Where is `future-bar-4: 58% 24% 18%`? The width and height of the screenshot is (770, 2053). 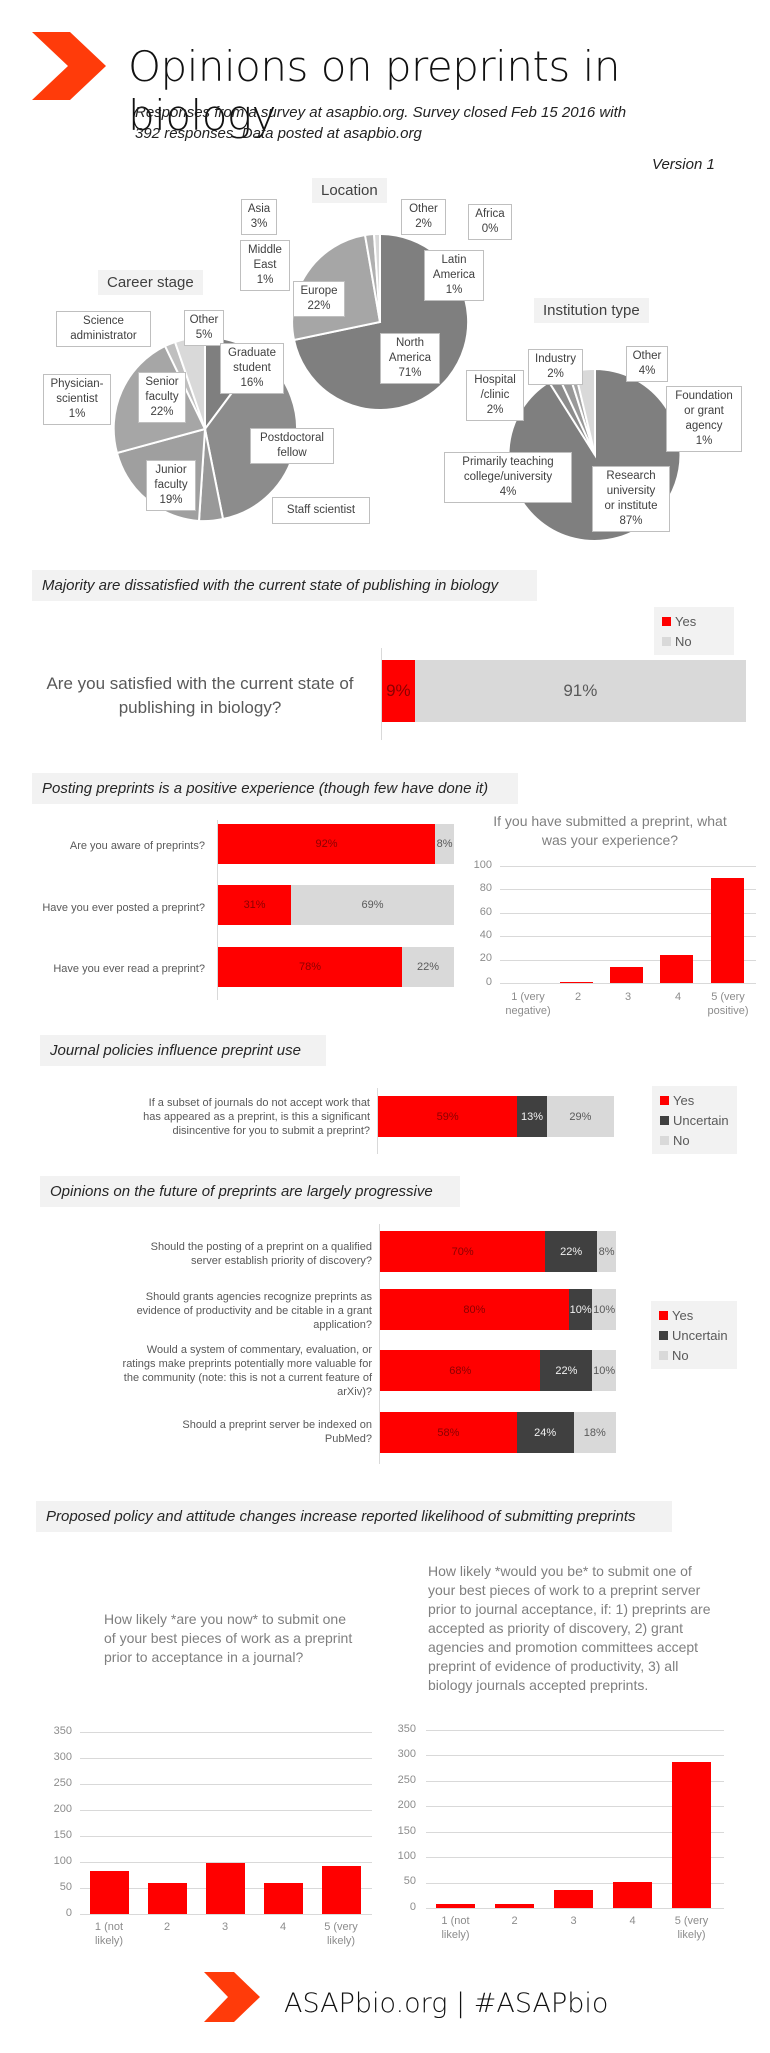 future-bar-4: 58% 24% 18% is located at coordinates (498, 1432).